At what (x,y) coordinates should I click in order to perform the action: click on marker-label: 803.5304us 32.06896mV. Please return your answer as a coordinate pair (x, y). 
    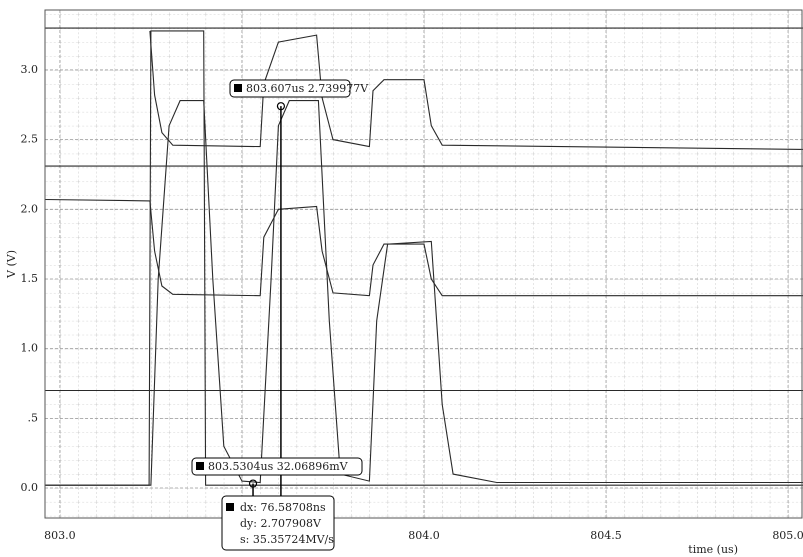
    Looking at the image, I should click on (278, 466).